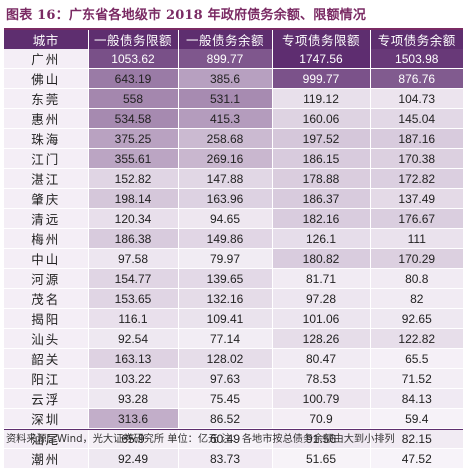  What do you see at coordinates (233, 29) in the screenshot?
I see `title-divider` at bounding box center [233, 29].